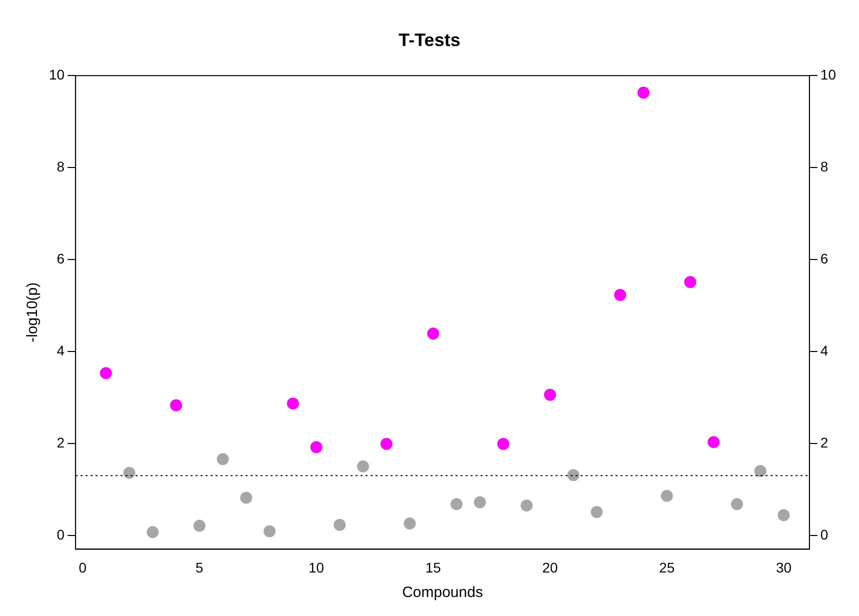  Describe the element at coordinates (60, 534) in the screenshot. I see `y-tick-label: 0` at that location.